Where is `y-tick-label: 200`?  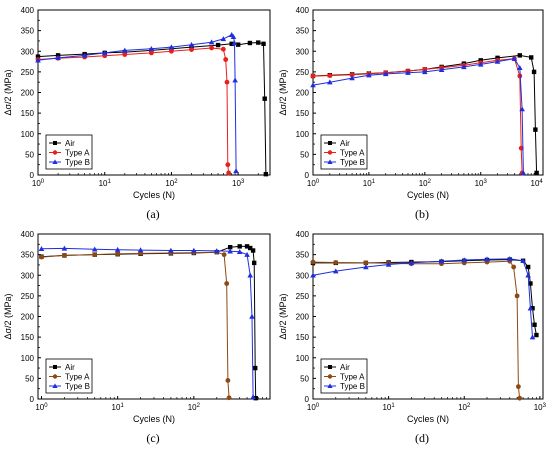
y-tick-label: 200 is located at coordinates (28, 317).